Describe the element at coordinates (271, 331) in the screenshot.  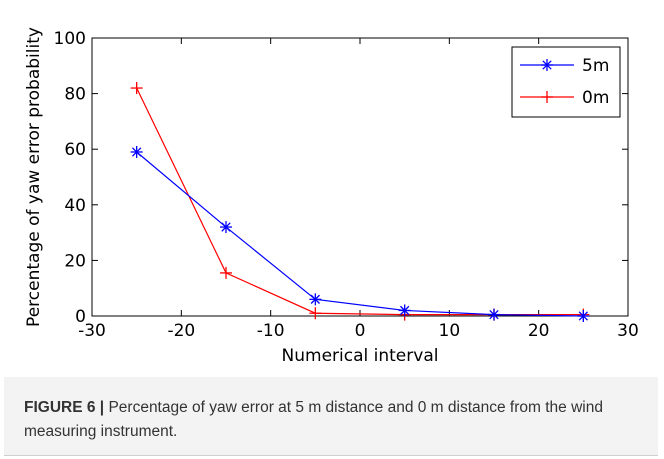
I see `x-tick-label: -10` at that location.